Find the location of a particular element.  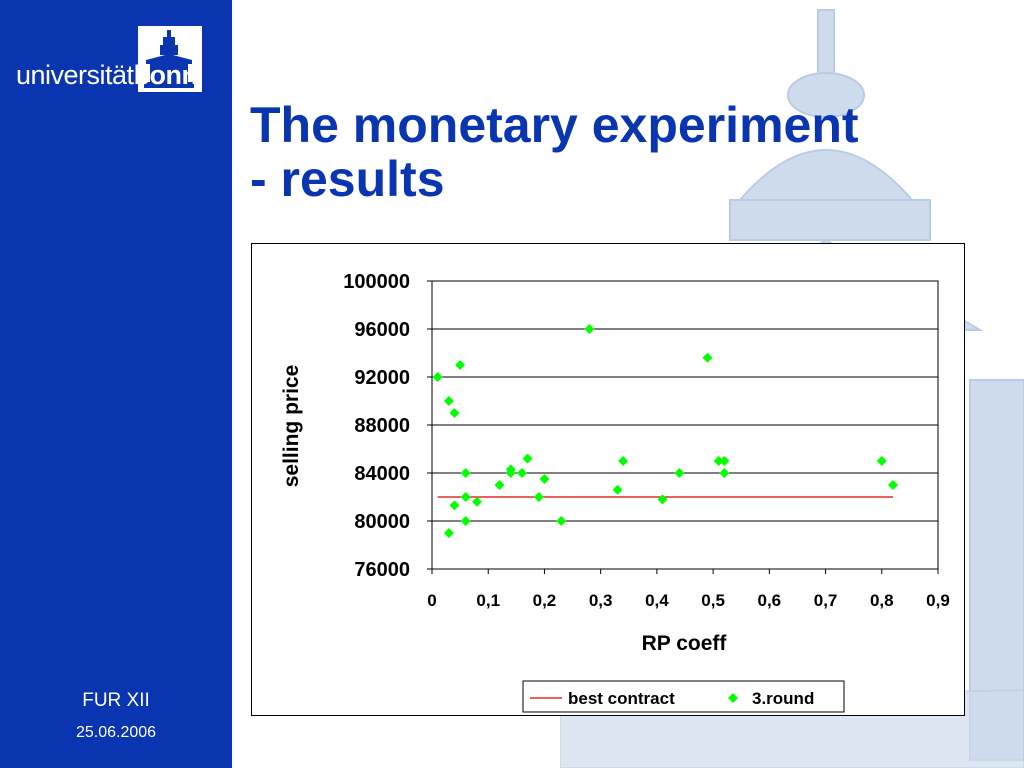

slide-title: The monetary experiment - results is located at coordinates (630, 152).